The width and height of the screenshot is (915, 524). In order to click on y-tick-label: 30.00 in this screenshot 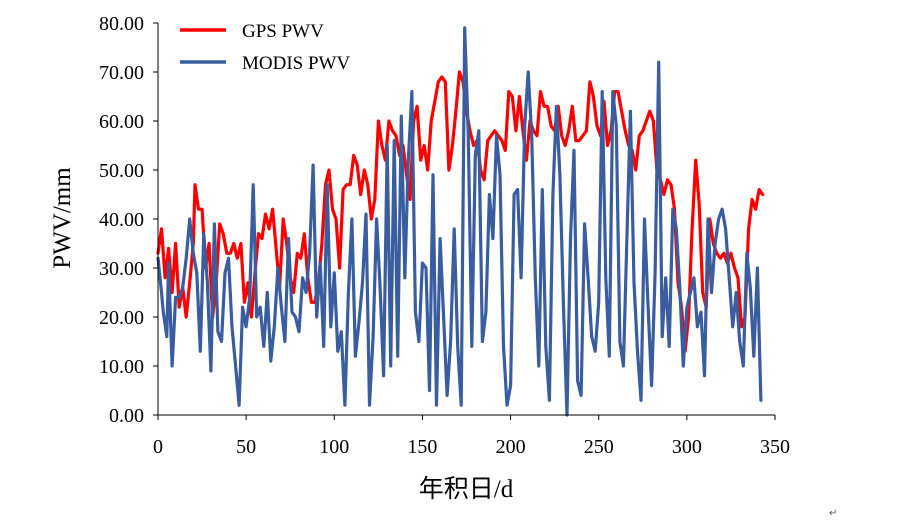, I will do `click(121, 269)`.